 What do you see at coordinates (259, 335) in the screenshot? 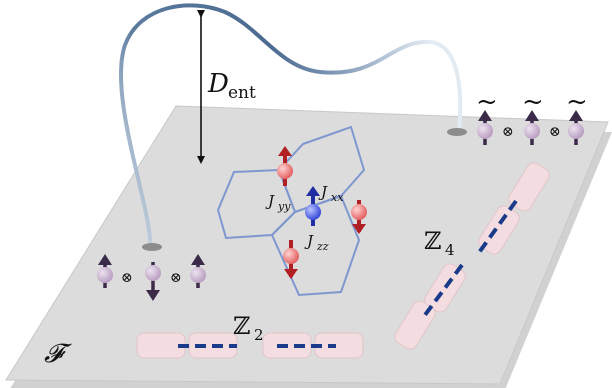
I see `svg-text: 2` at bounding box center [259, 335].